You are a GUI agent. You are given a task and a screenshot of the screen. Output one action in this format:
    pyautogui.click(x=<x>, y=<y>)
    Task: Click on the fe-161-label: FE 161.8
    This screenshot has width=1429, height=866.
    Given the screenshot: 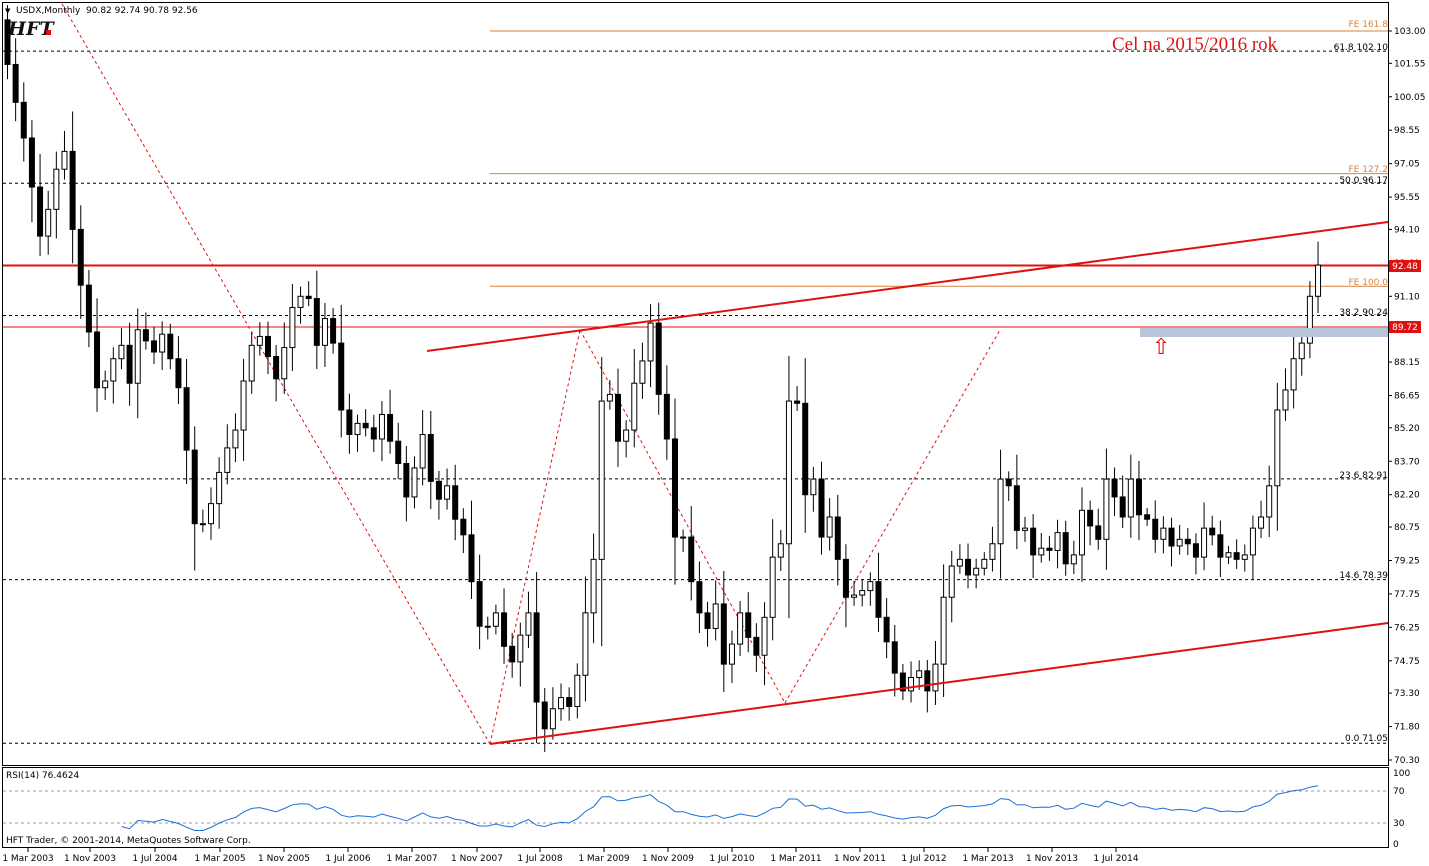 What is the action you would take?
    pyautogui.click(x=1369, y=25)
    